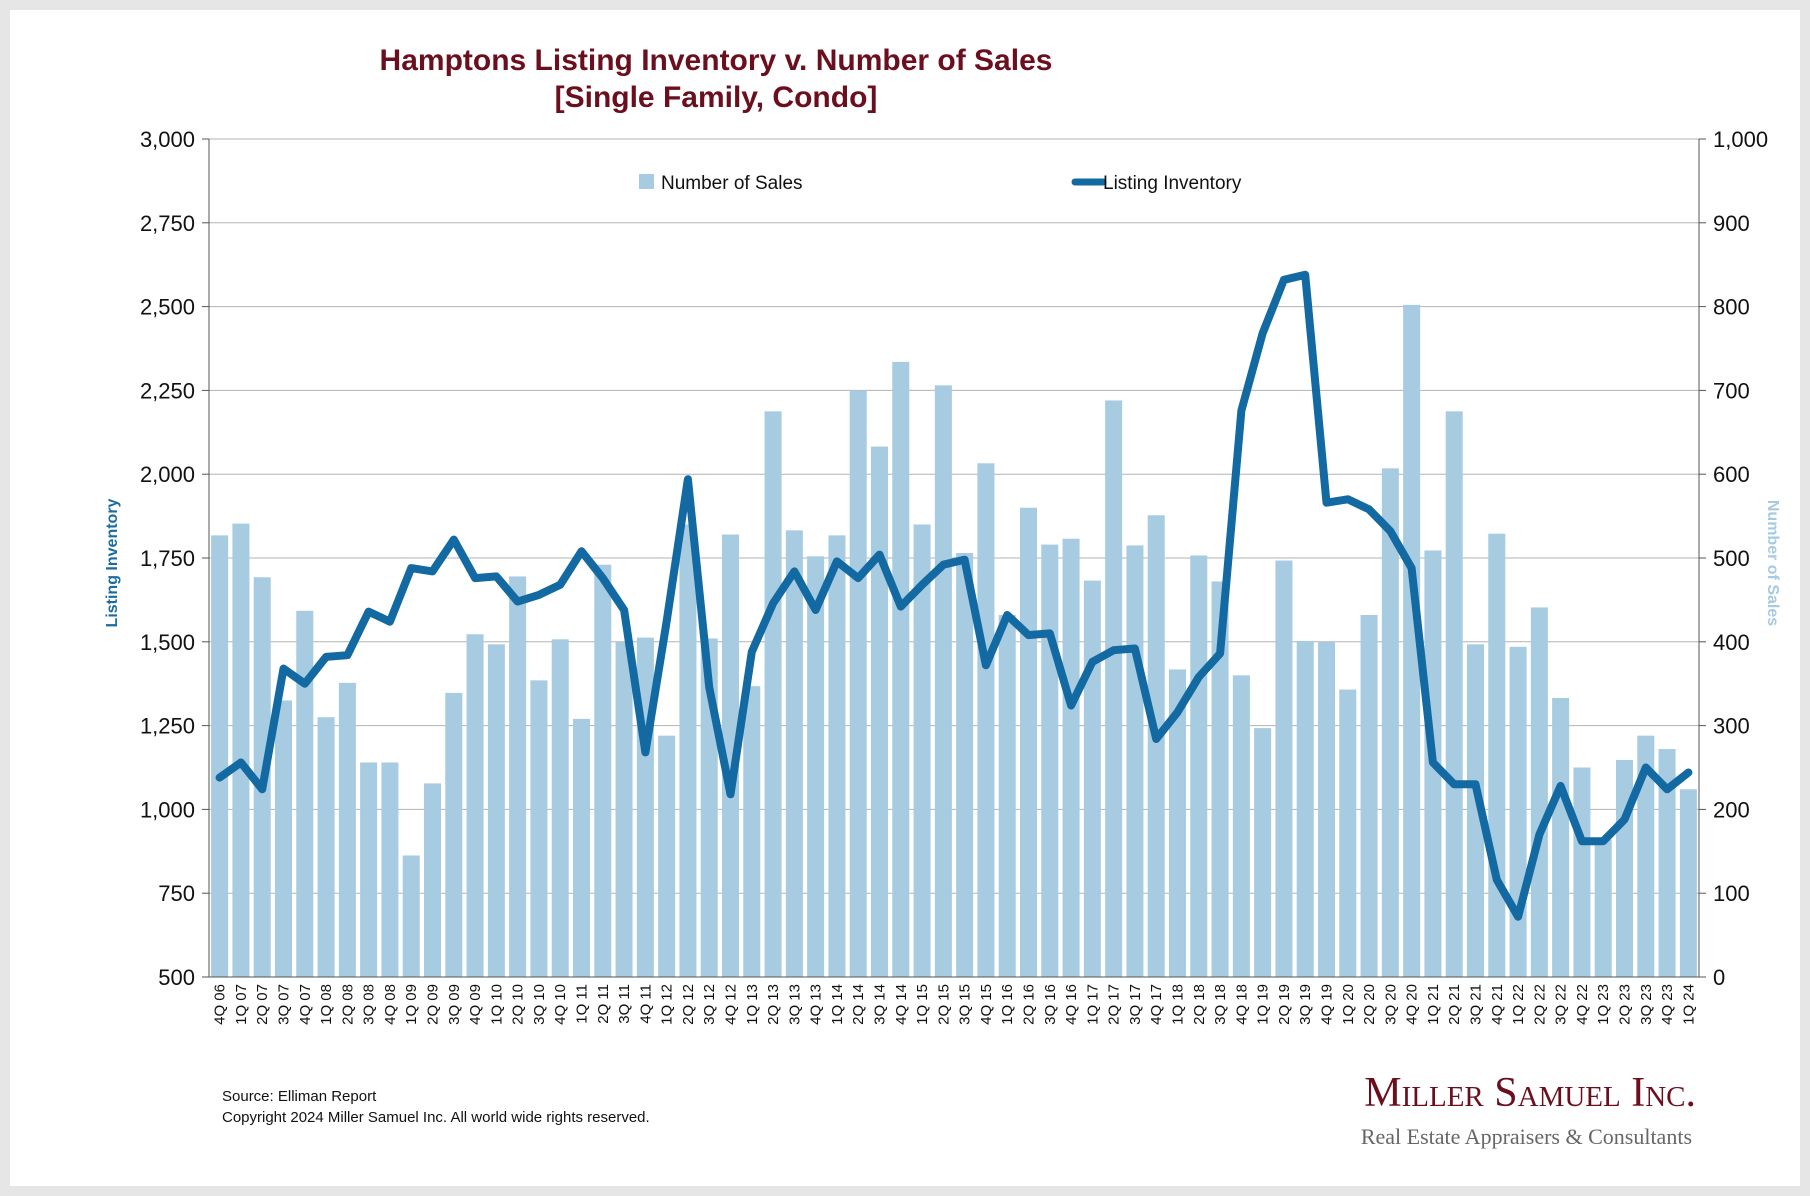 The image size is (1810, 1196). Describe the element at coordinates (1476, 1004) in the screenshot. I see `x-tick-label: 3Q 21` at that location.